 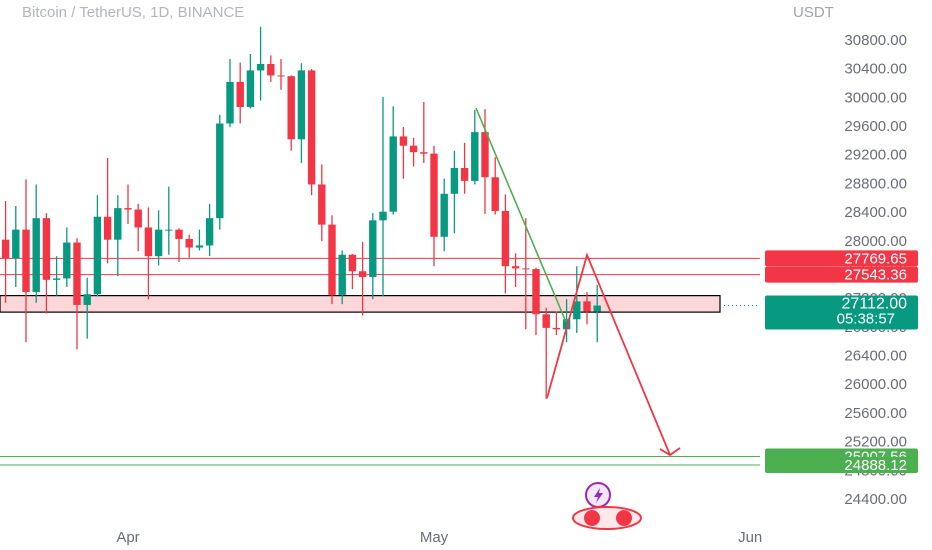 I want to click on zone, so click(x=360, y=304).